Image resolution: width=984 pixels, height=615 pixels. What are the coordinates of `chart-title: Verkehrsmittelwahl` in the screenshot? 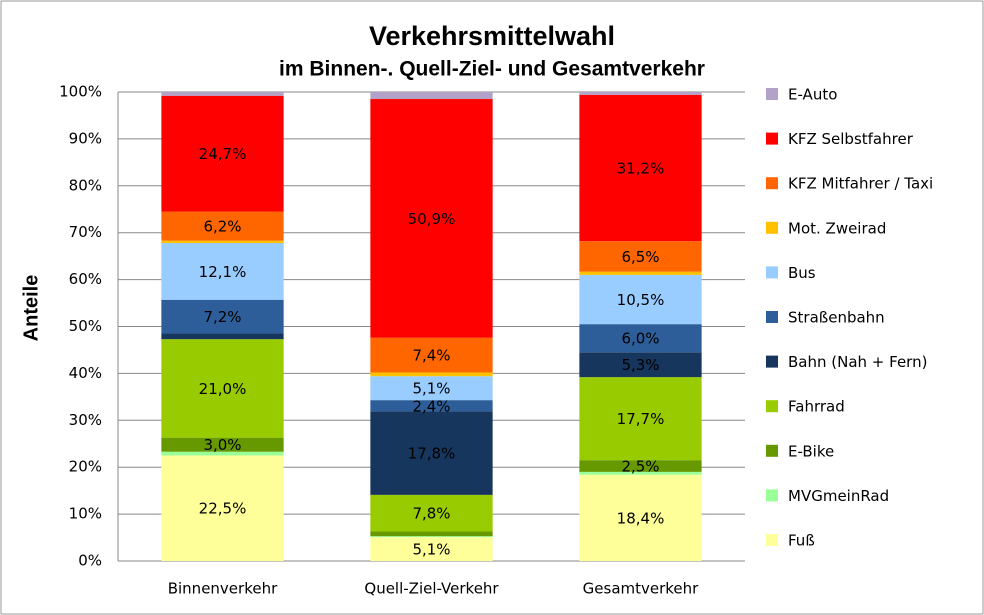 It's located at (492, 36).